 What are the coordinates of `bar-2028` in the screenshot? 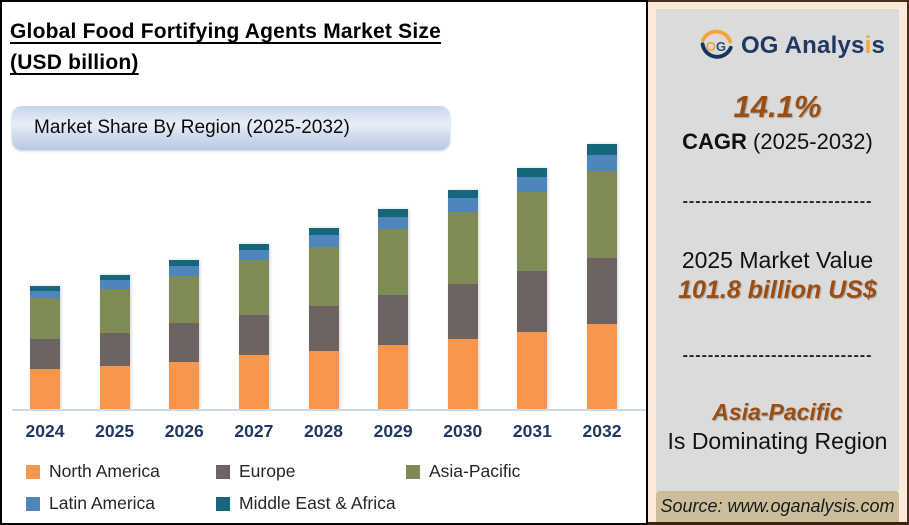 It's located at (323, 318).